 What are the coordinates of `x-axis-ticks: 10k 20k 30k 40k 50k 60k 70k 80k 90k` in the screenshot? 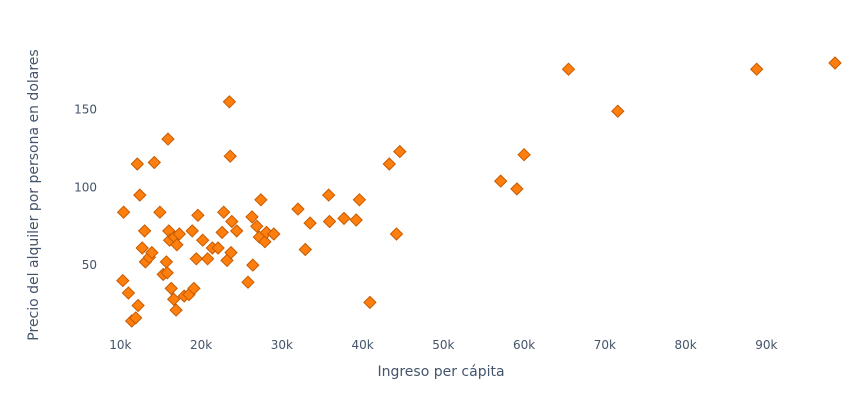 It's located at (443, 345).